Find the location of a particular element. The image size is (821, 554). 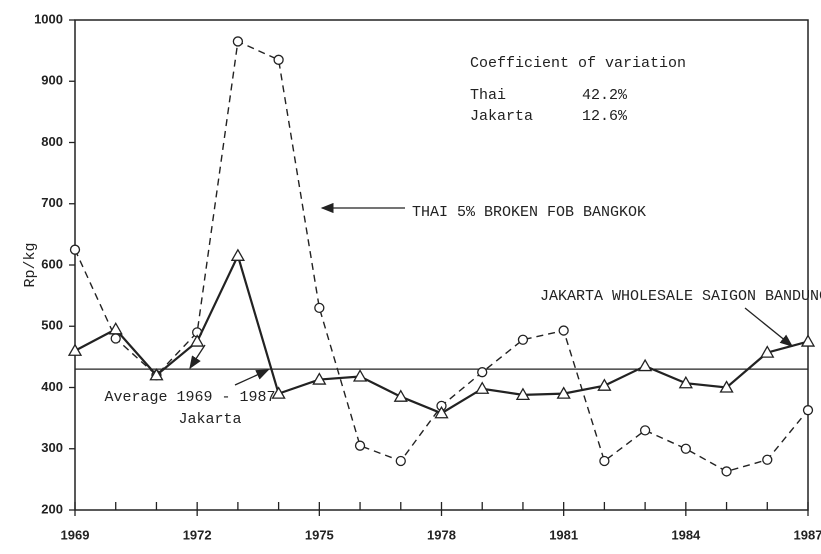

y-tick-label: 200 is located at coordinates (52, 508).